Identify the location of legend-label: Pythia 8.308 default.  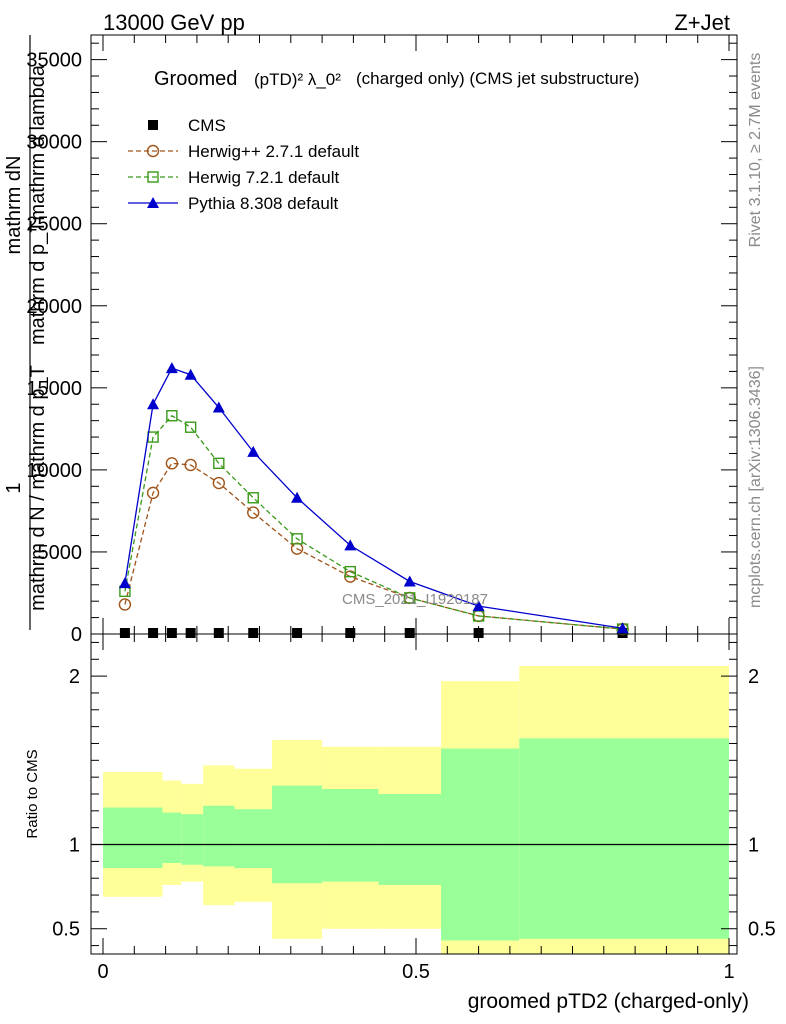
(263, 203).